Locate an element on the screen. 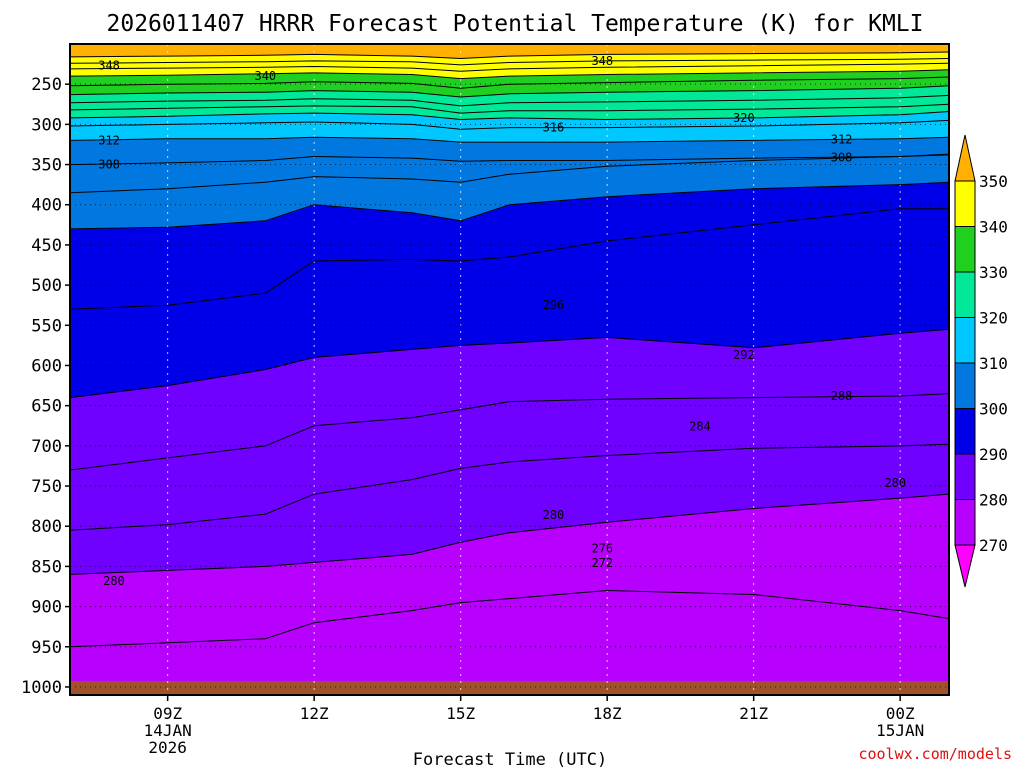  colorbar-tick-label: 330 is located at coordinates (993, 272).